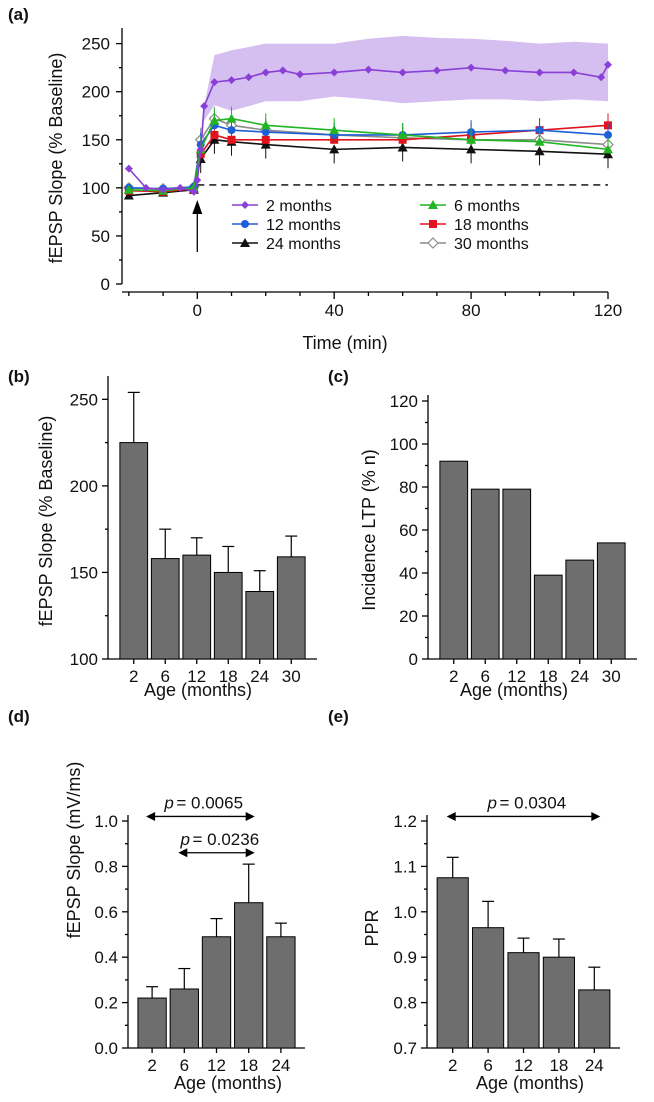  What do you see at coordinates (413, 659) in the screenshot?
I see `y-tick-label-c: 0` at bounding box center [413, 659].